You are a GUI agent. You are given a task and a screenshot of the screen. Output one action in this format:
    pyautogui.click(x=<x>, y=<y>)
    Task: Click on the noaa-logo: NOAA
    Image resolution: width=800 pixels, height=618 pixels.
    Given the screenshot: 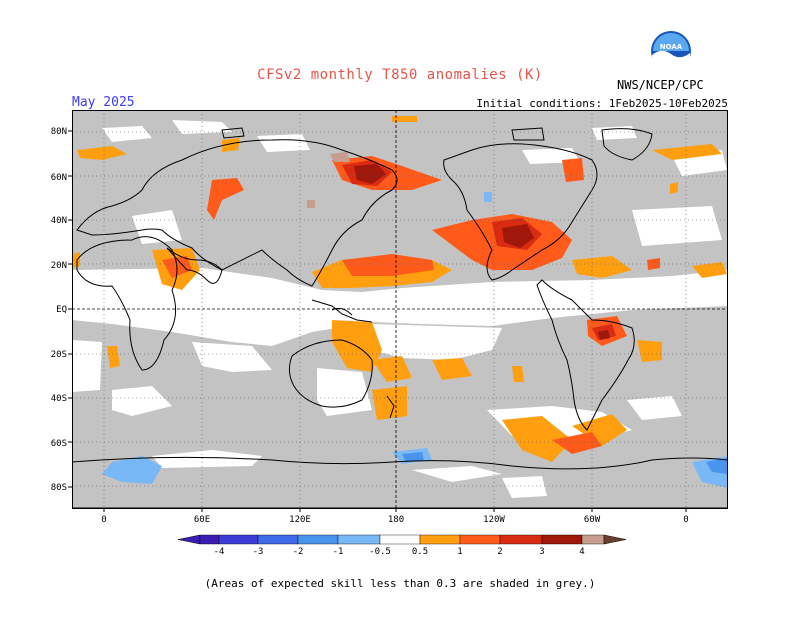 What is the action you would take?
    pyautogui.click(x=671, y=51)
    